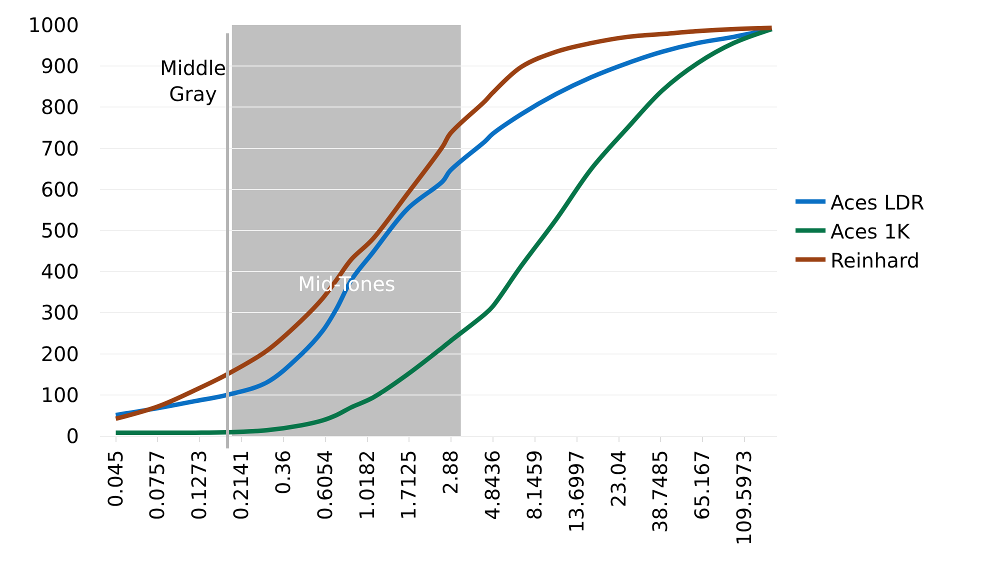 This screenshot has height=581, width=987. Describe the element at coordinates (324, 485) in the screenshot. I see `x-tick-label: 0.6054` at that location.